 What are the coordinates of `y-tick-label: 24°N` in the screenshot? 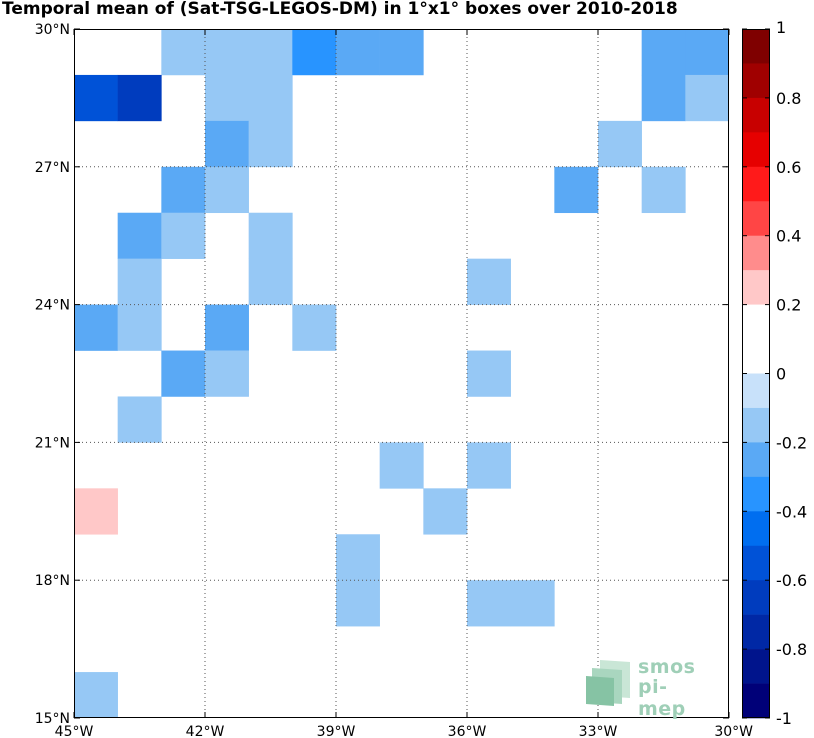 It's located at (52, 306).